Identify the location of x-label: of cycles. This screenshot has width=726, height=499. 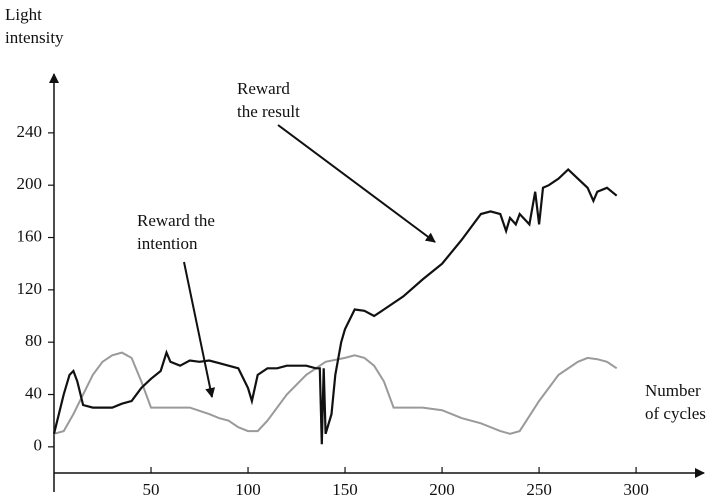
(675, 413).